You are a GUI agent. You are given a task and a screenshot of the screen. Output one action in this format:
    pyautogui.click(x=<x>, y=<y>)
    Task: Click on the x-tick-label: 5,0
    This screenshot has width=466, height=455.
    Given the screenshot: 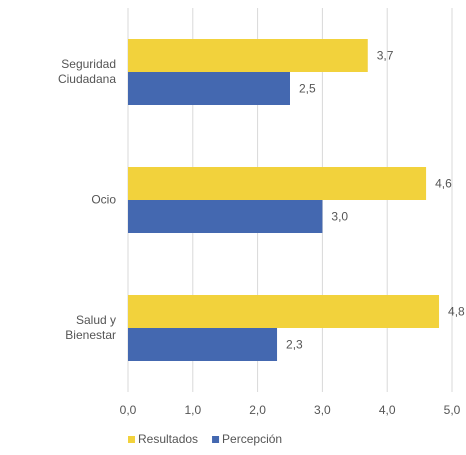 What is the action you would take?
    pyautogui.click(x=452, y=410)
    